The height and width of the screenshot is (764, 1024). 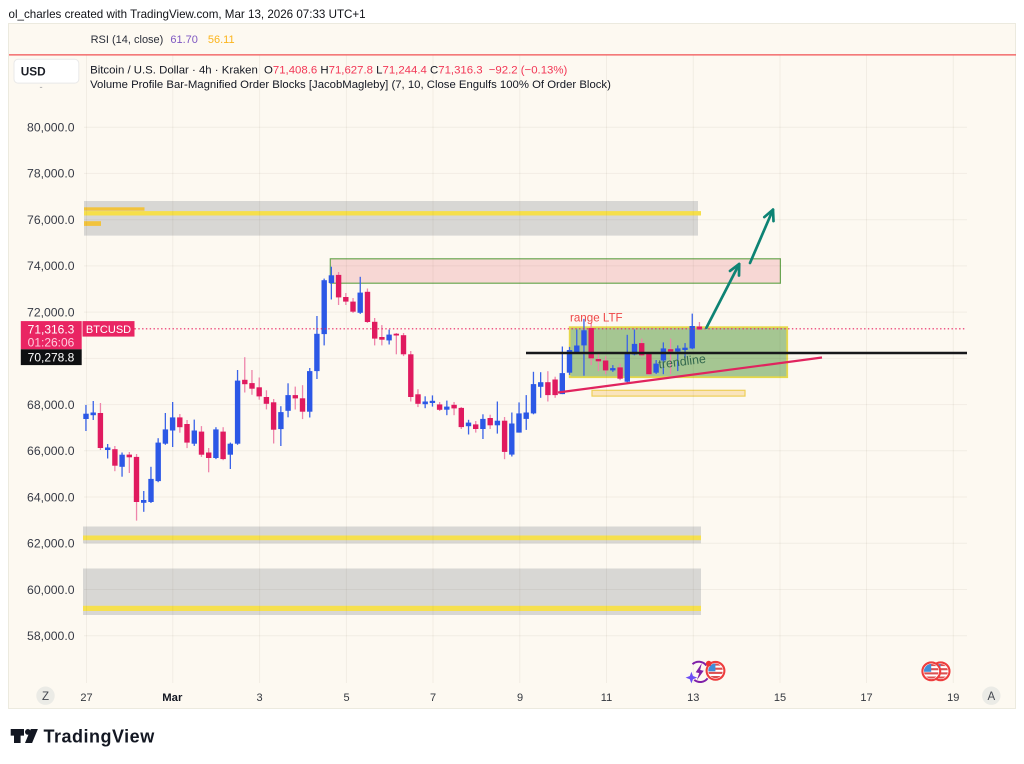 What do you see at coordinates (51, 266) in the screenshot?
I see `svg-text: 74,000.0` at bounding box center [51, 266].